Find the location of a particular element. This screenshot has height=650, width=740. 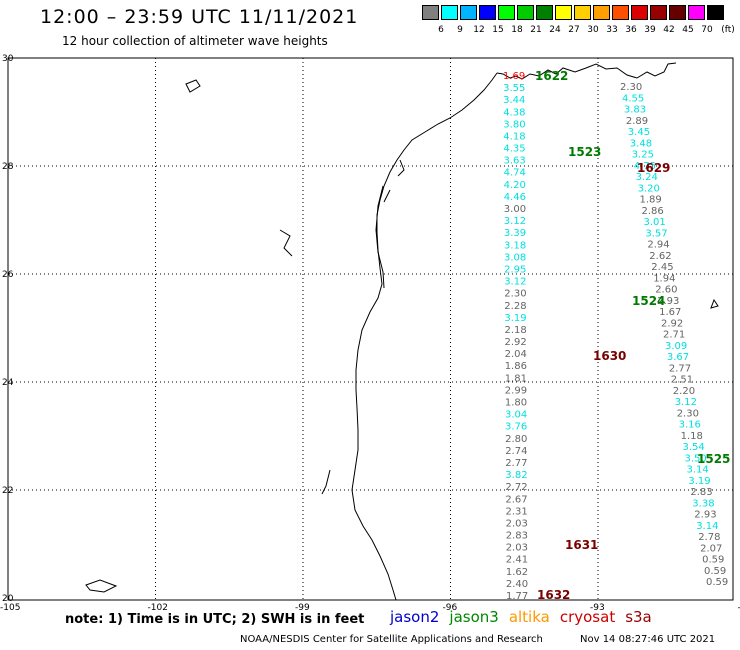

wave-height-value: 2.03 is located at coordinates (517, 548).